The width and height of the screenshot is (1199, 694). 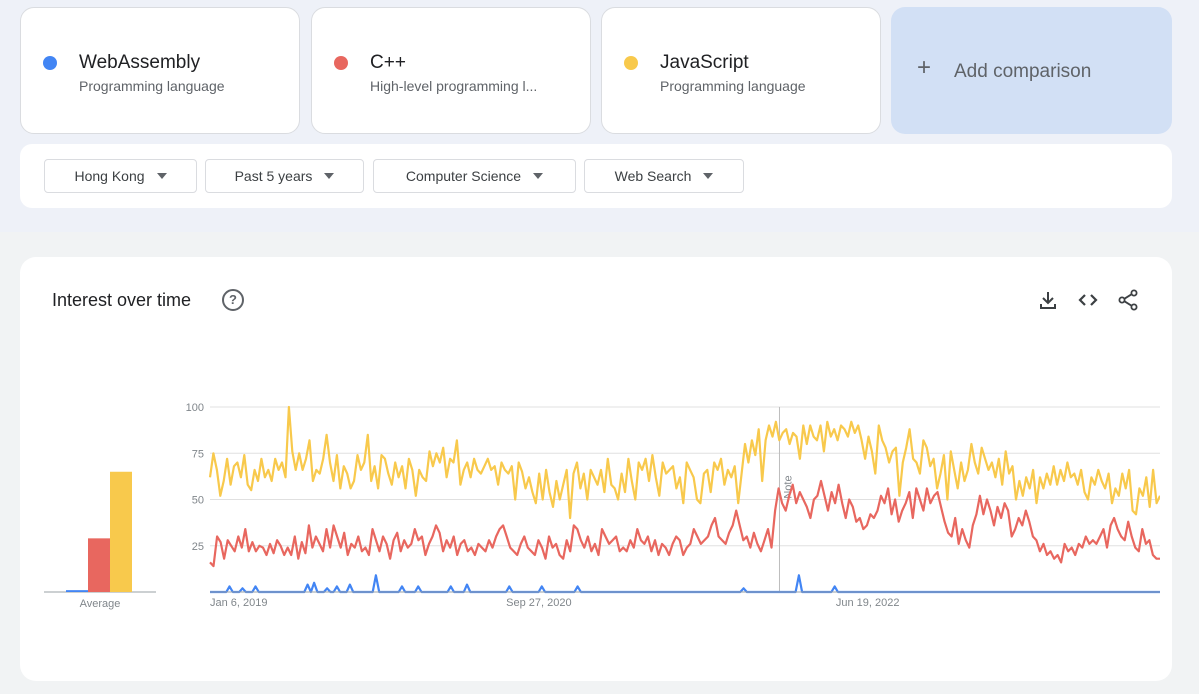 I want to click on series-line-c, so click(x=684, y=523).